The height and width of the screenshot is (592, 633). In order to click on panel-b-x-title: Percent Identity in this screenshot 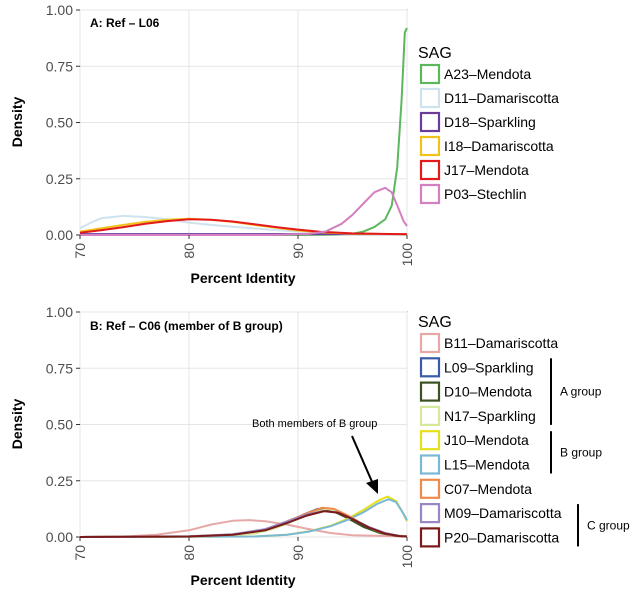, I will do `click(242, 580)`.